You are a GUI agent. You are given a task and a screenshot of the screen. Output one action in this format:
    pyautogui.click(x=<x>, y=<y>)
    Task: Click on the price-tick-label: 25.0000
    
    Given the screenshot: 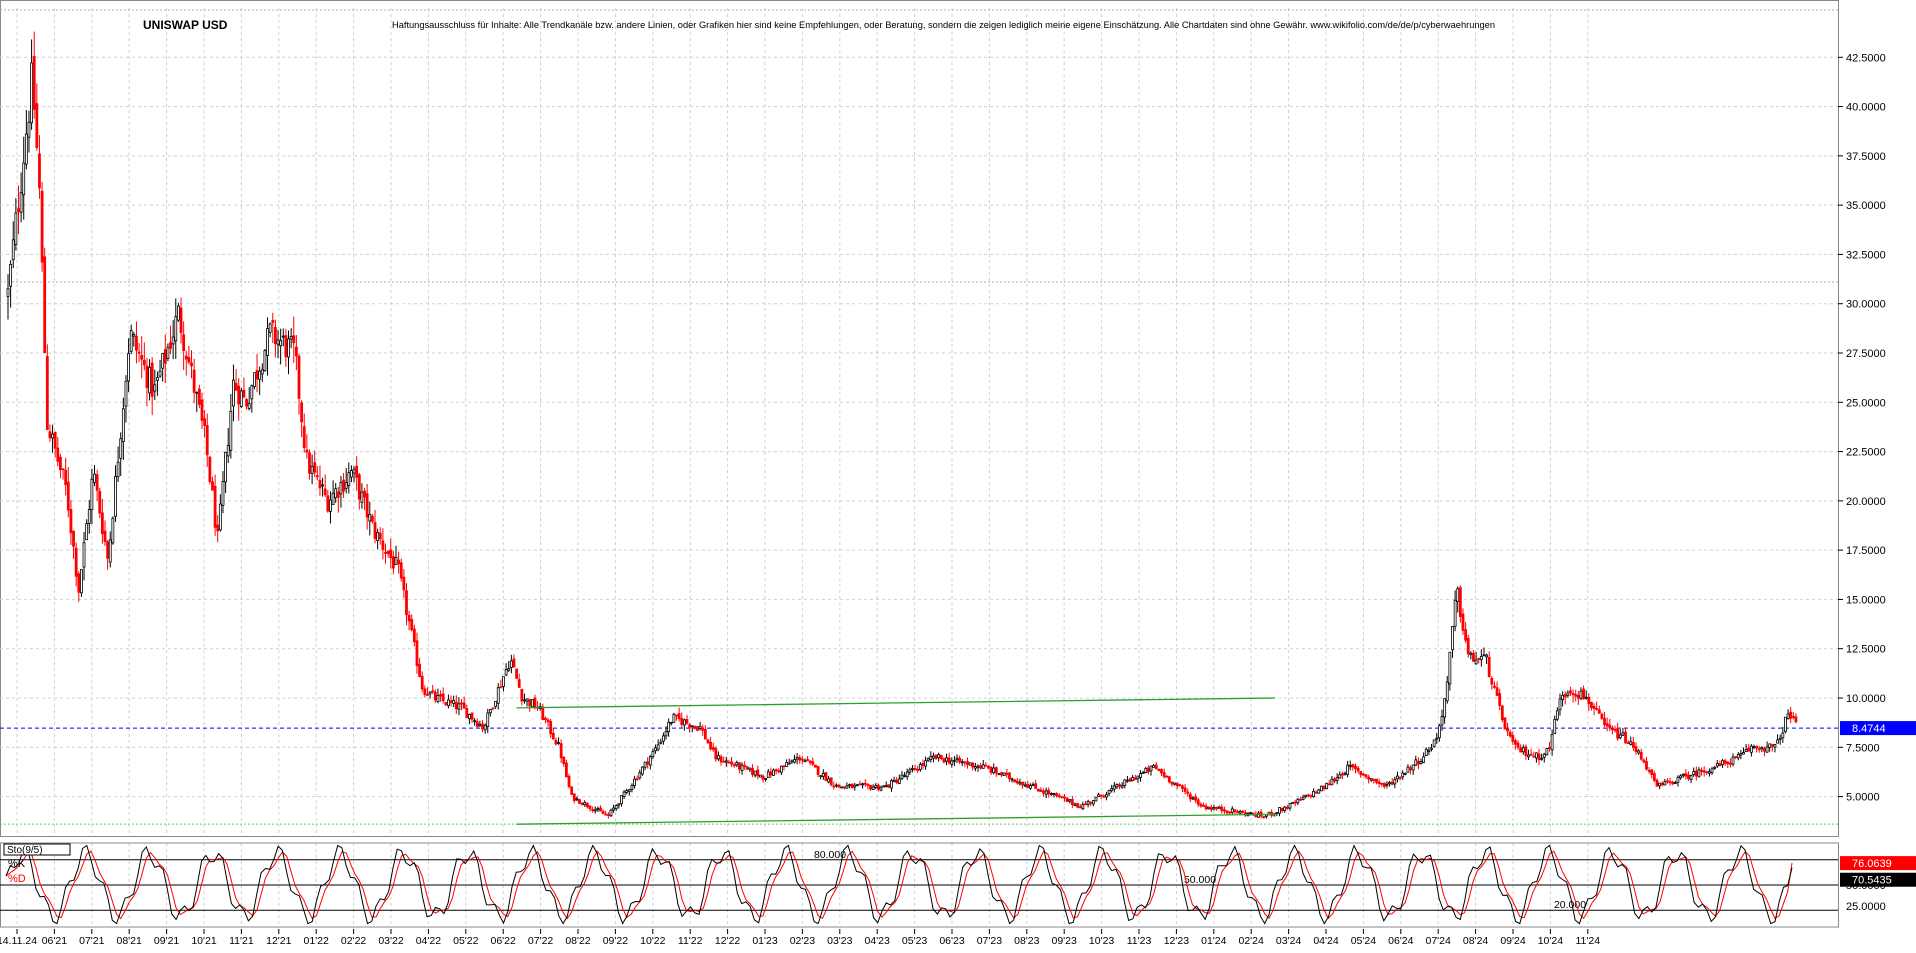 What is the action you would take?
    pyautogui.click(x=1866, y=403)
    